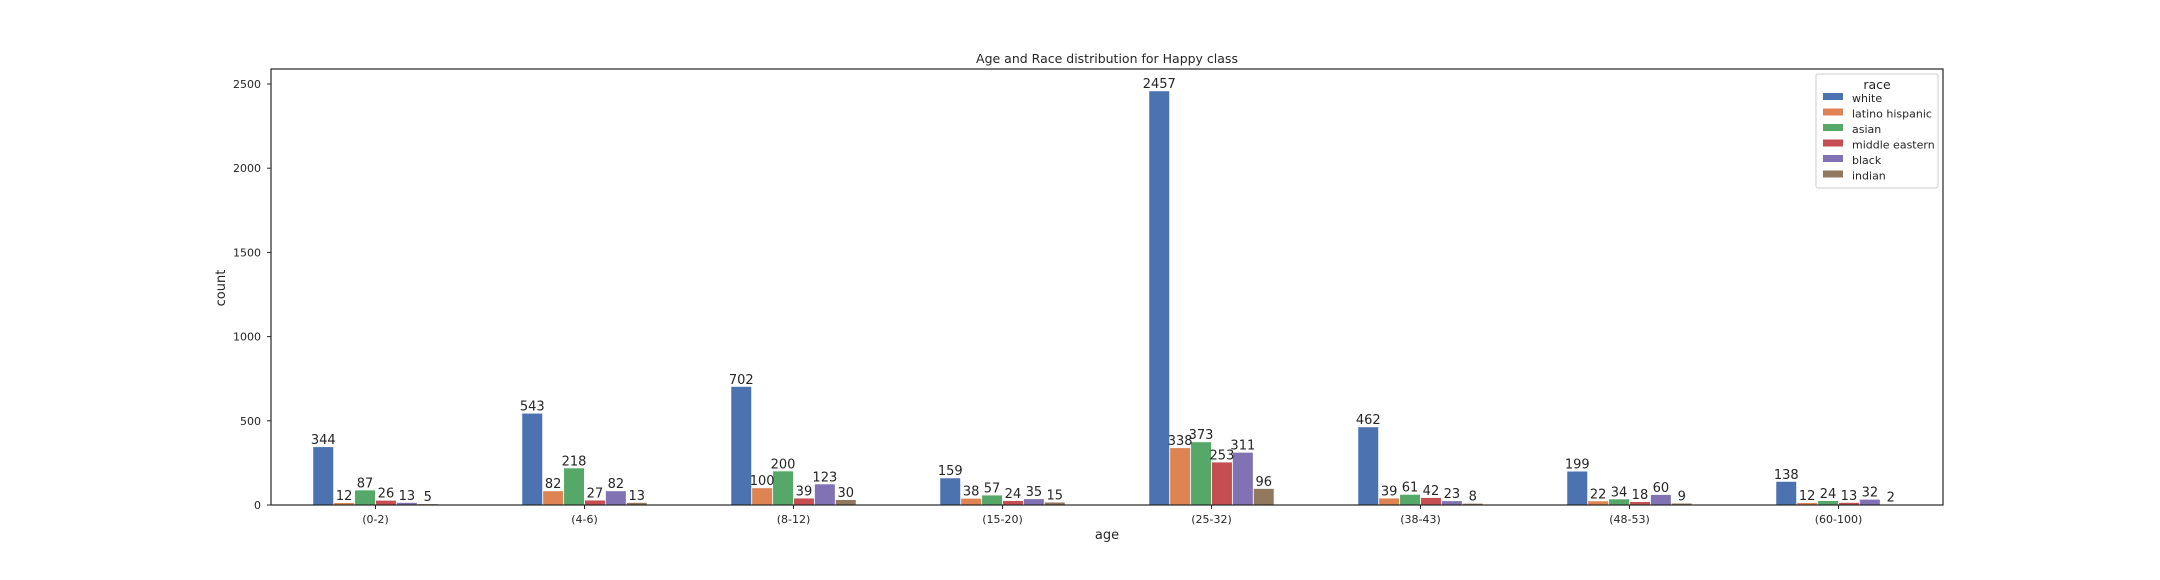  I want to click on bar-value-label: 199, so click(1577, 464).